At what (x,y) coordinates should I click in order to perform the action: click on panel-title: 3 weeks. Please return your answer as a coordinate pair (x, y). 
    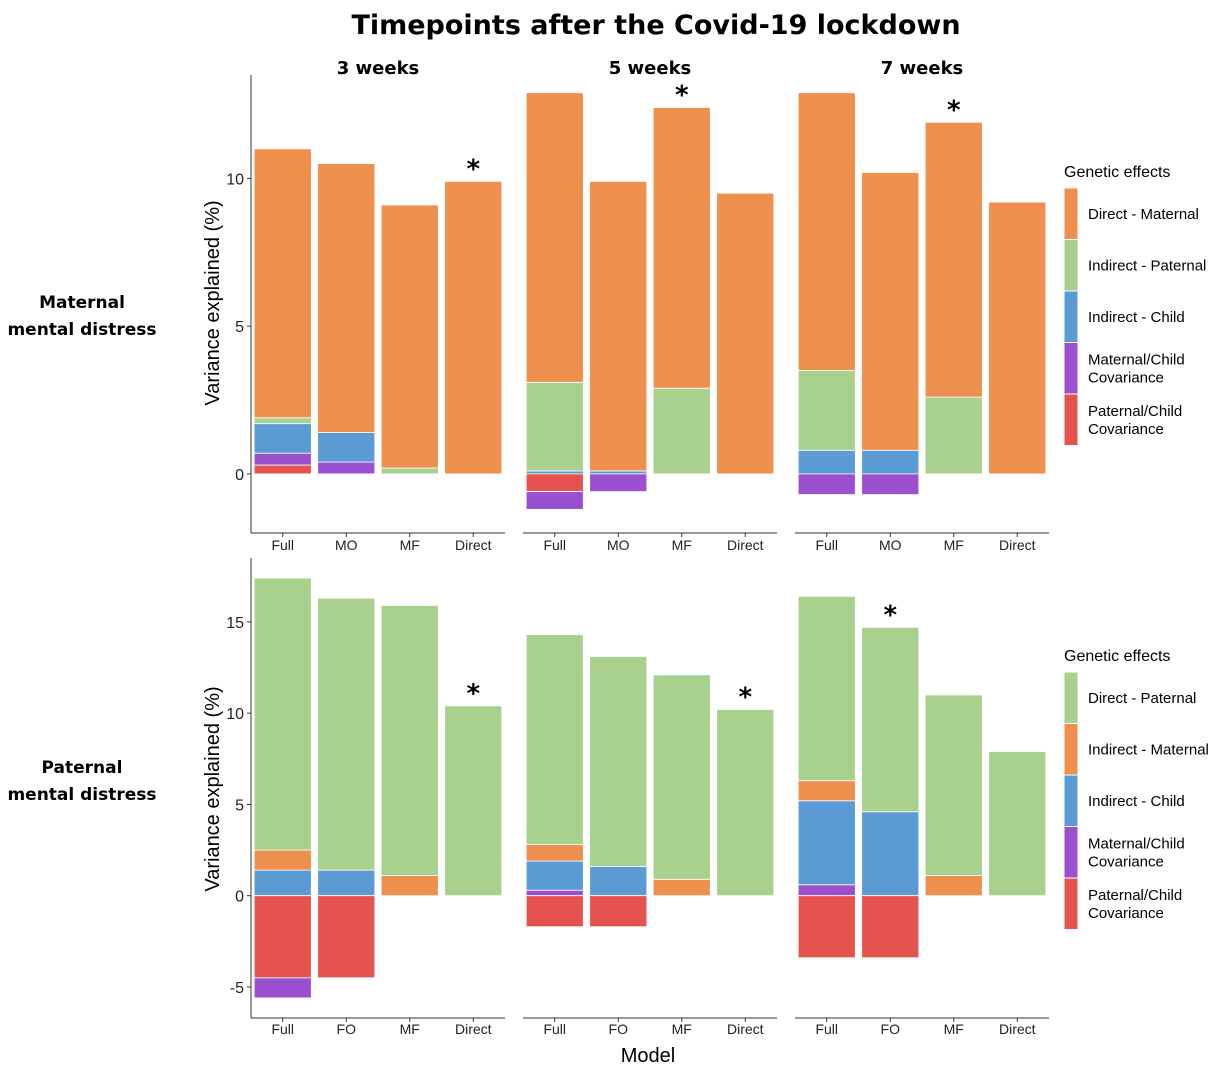
    Looking at the image, I should click on (378, 68).